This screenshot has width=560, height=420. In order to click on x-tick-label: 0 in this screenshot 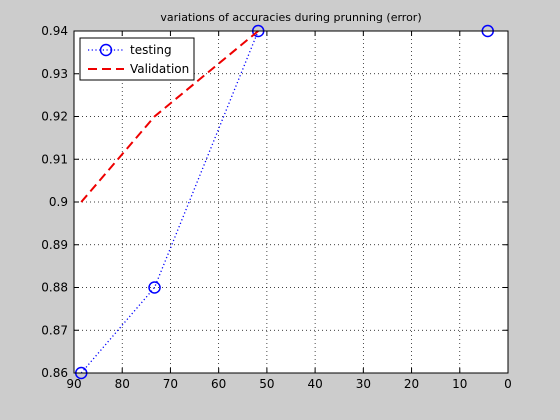, I will do `click(508, 384)`.